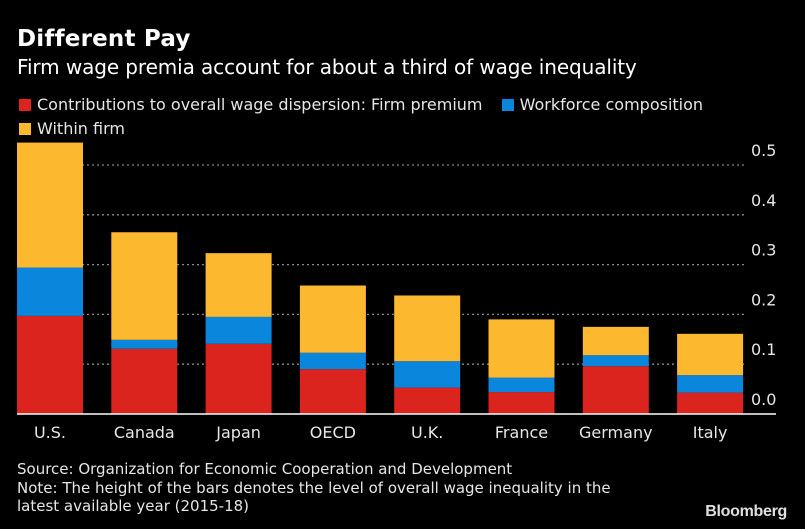 This screenshot has width=805, height=529. What do you see at coordinates (763, 399) in the screenshot?
I see `y-tick-label: 0.0` at bounding box center [763, 399].